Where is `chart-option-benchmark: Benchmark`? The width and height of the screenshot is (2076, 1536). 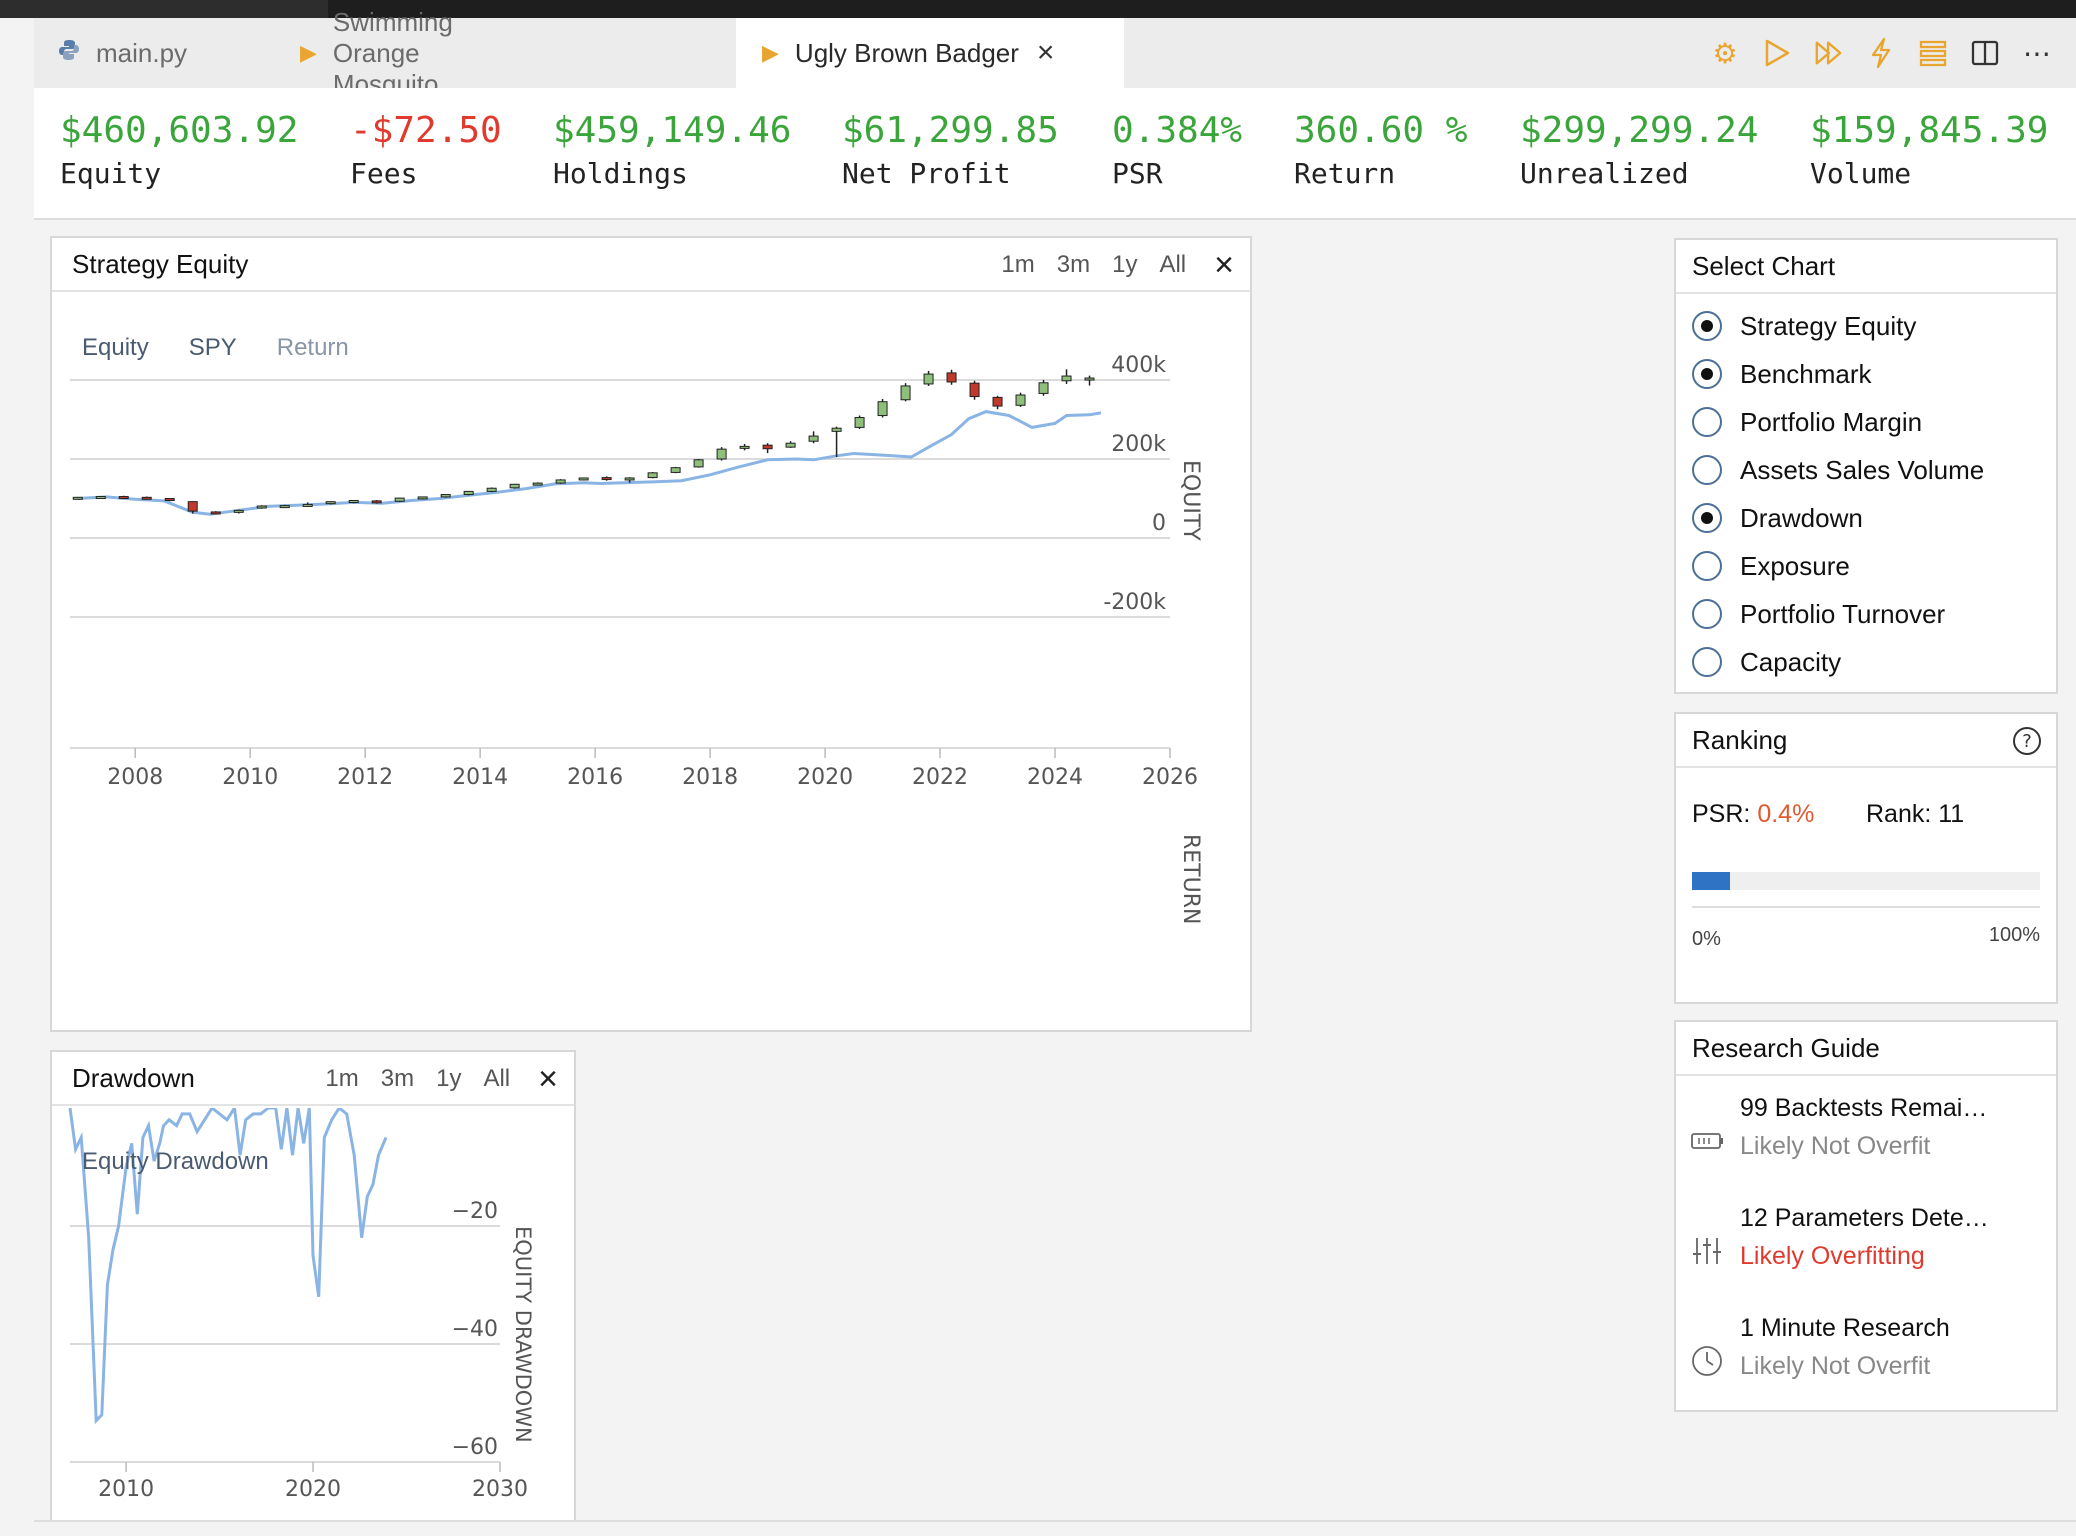 chart-option-benchmark: Benchmark is located at coordinates (1869, 374).